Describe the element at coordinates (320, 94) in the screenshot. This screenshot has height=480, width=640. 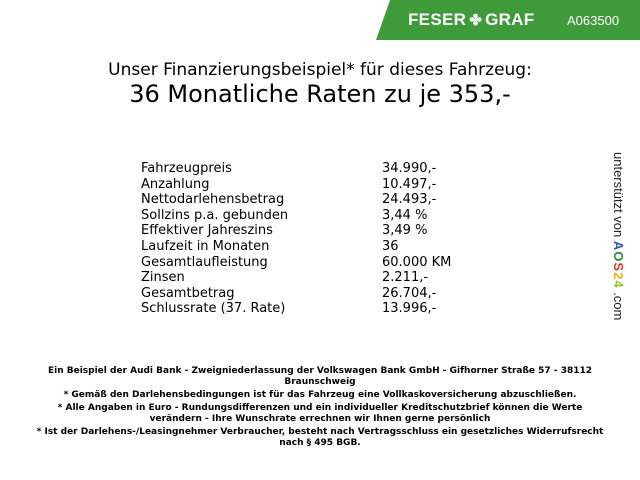
I see `monthly-rate-headline: 36 Monatliche Raten zu je 353,-` at that location.